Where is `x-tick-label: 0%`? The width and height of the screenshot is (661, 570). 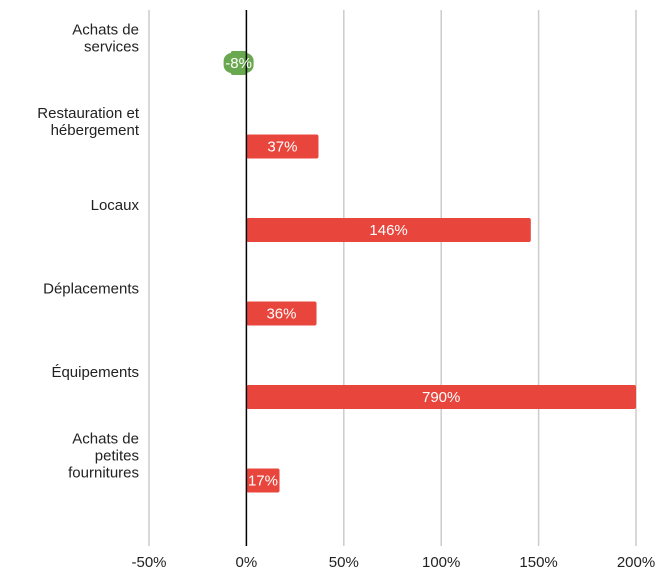
x-tick-label: 0% is located at coordinates (247, 562).